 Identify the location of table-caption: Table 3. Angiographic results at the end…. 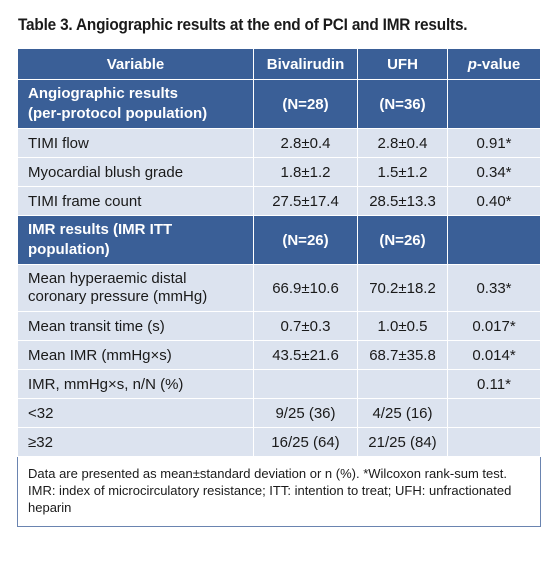
(243, 25).